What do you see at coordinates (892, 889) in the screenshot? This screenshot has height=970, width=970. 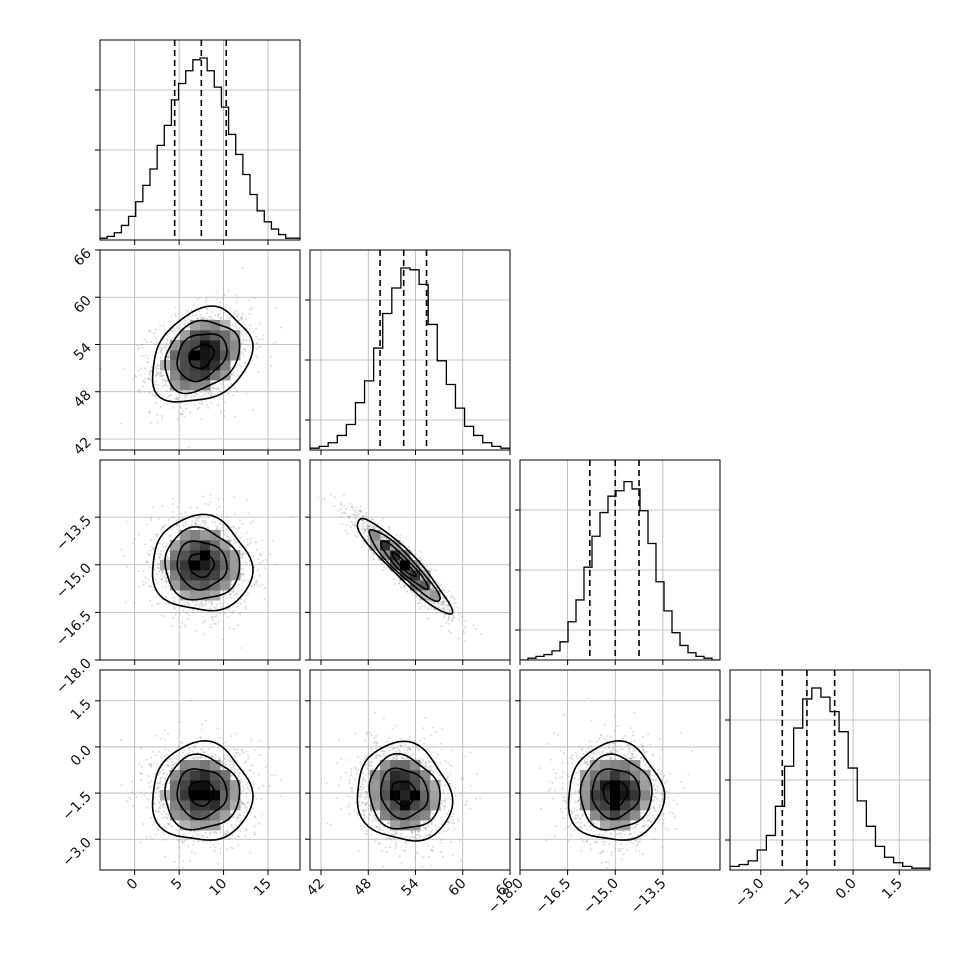 I see `x-tick-label: 1.5` at bounding box center [892, 889].